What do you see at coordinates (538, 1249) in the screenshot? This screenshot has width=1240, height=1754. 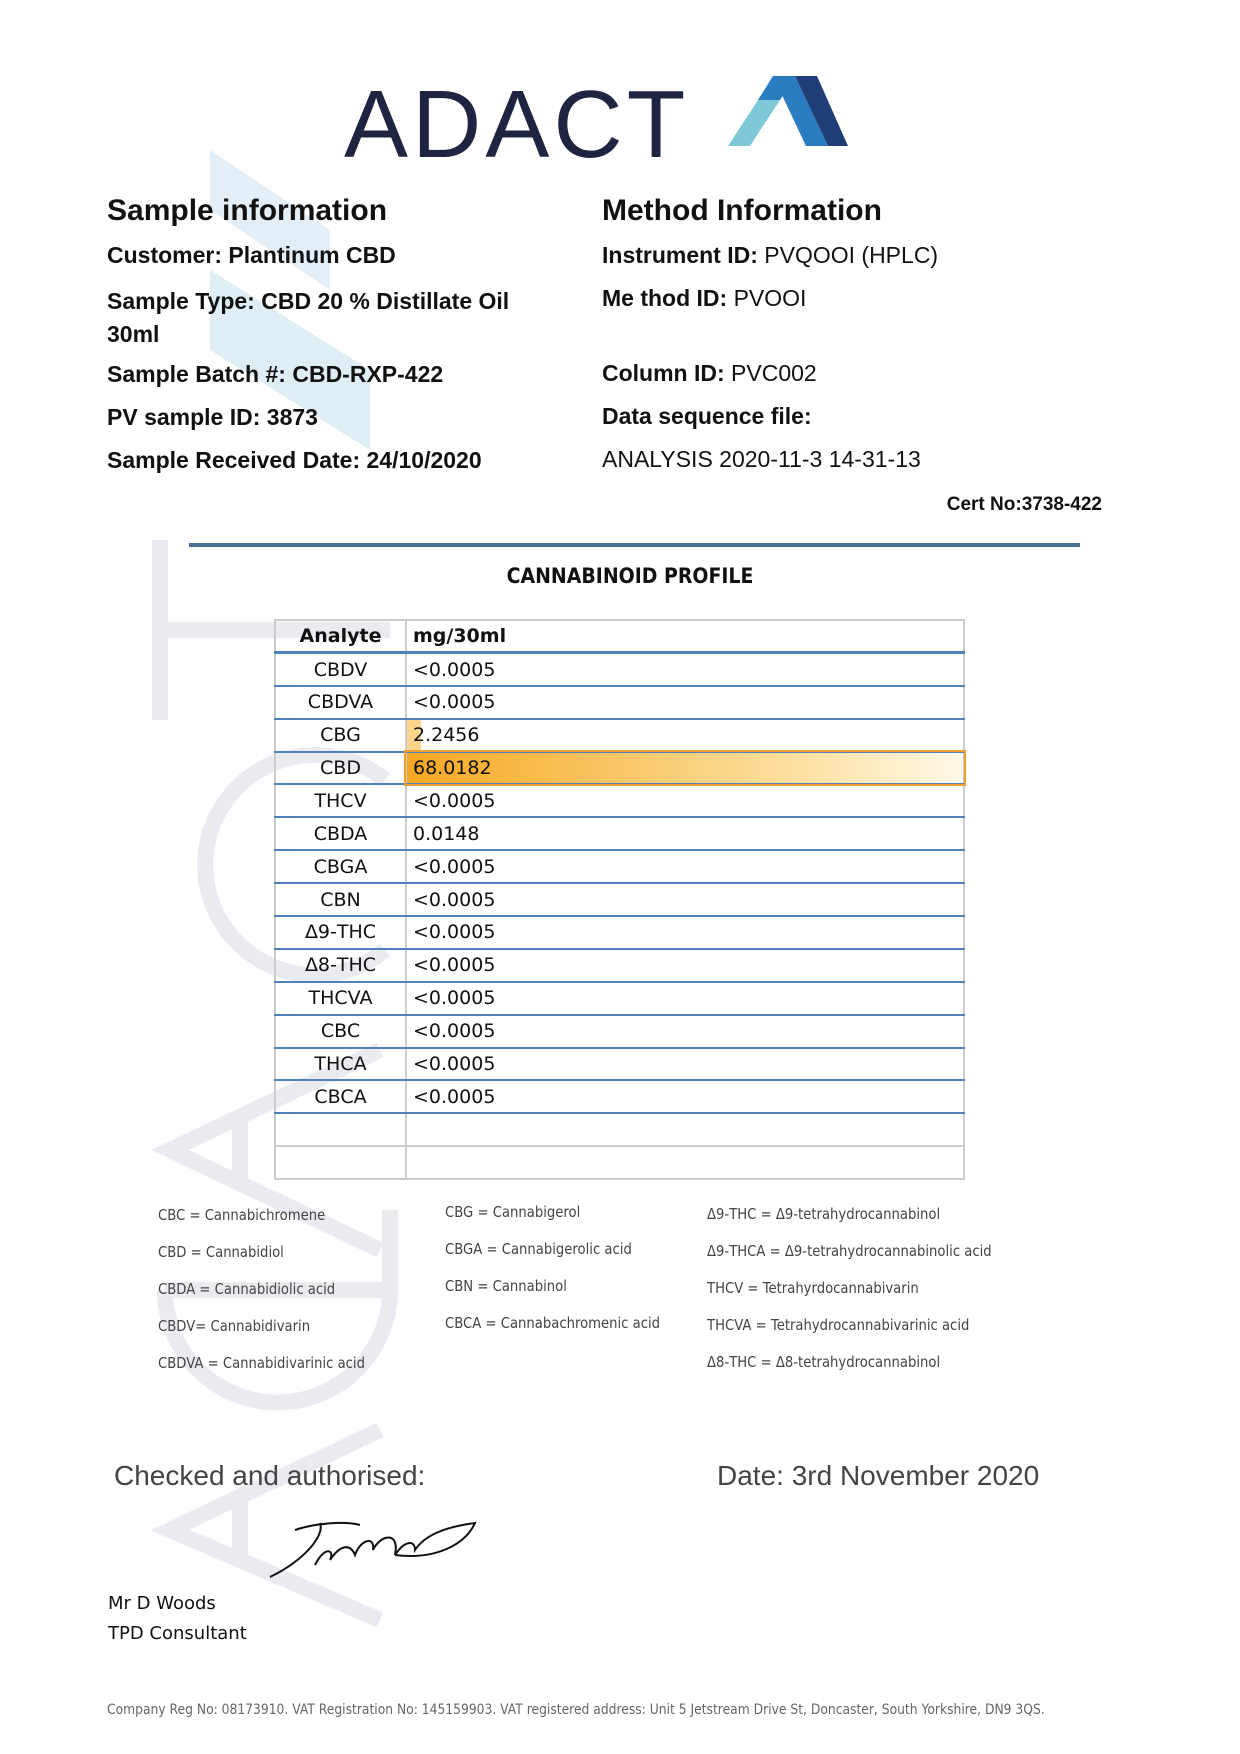 I see `legend-item: CBGA = Cannabigerolic acid` at bounding box center [538, 1249].